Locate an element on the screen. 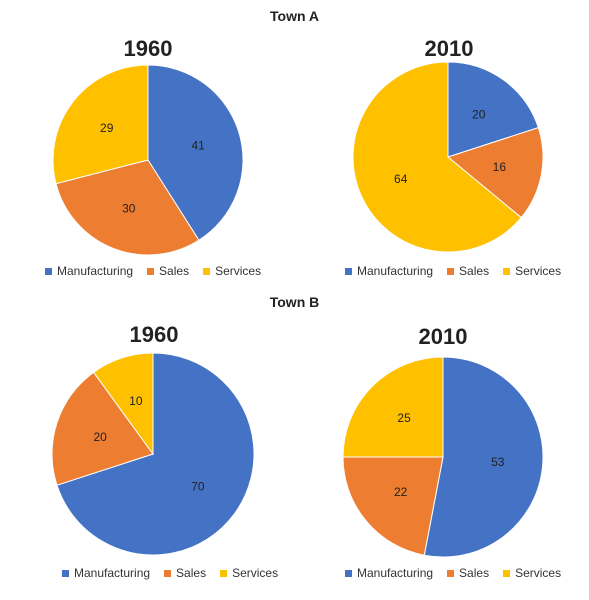 The width and height of the screenshot is (589, 600). data-label-manufacturing: 41 is located at coordinates (198, 145).